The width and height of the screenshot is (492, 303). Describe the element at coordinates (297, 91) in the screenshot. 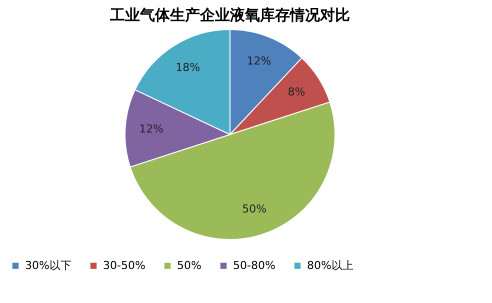

I see `data-label: 8%` at that location.